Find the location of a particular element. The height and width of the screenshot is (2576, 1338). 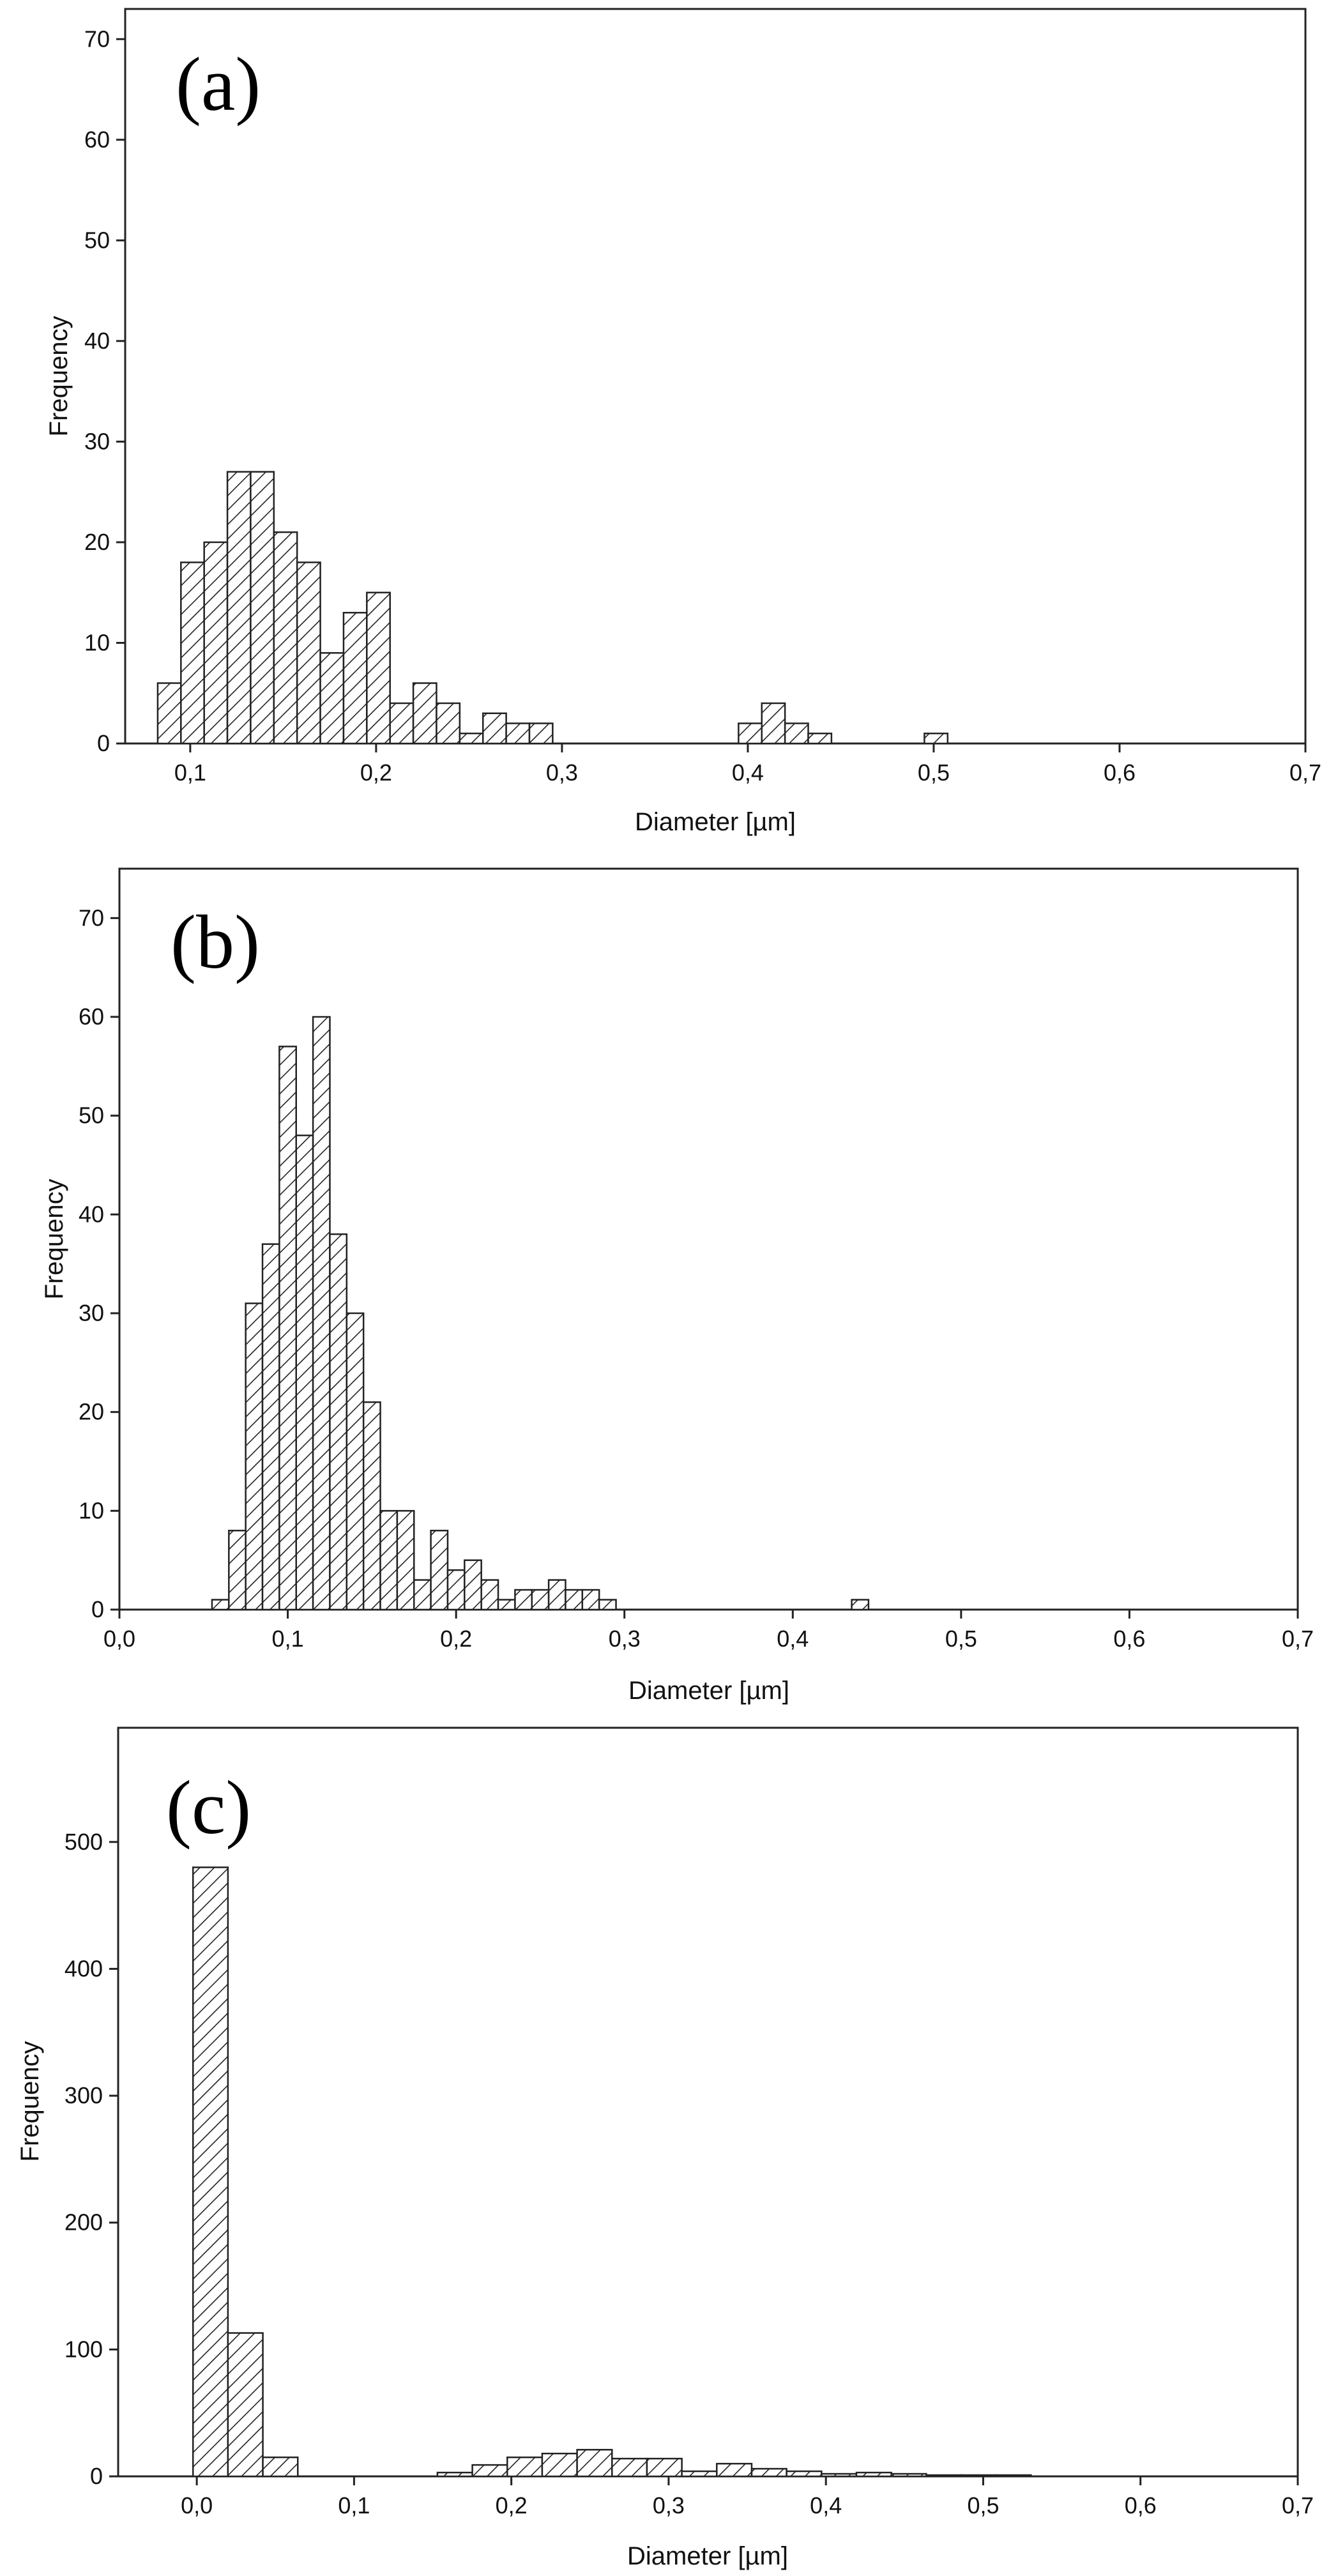

x-tick-label-a: 0,5 is located at coordinates (934, 772).